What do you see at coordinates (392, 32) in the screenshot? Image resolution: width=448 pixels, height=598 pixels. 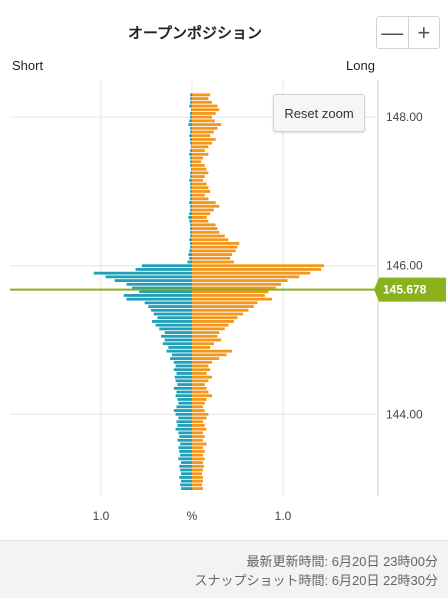 I see `zoom-out-button: —` at bounding box center [392, 32].